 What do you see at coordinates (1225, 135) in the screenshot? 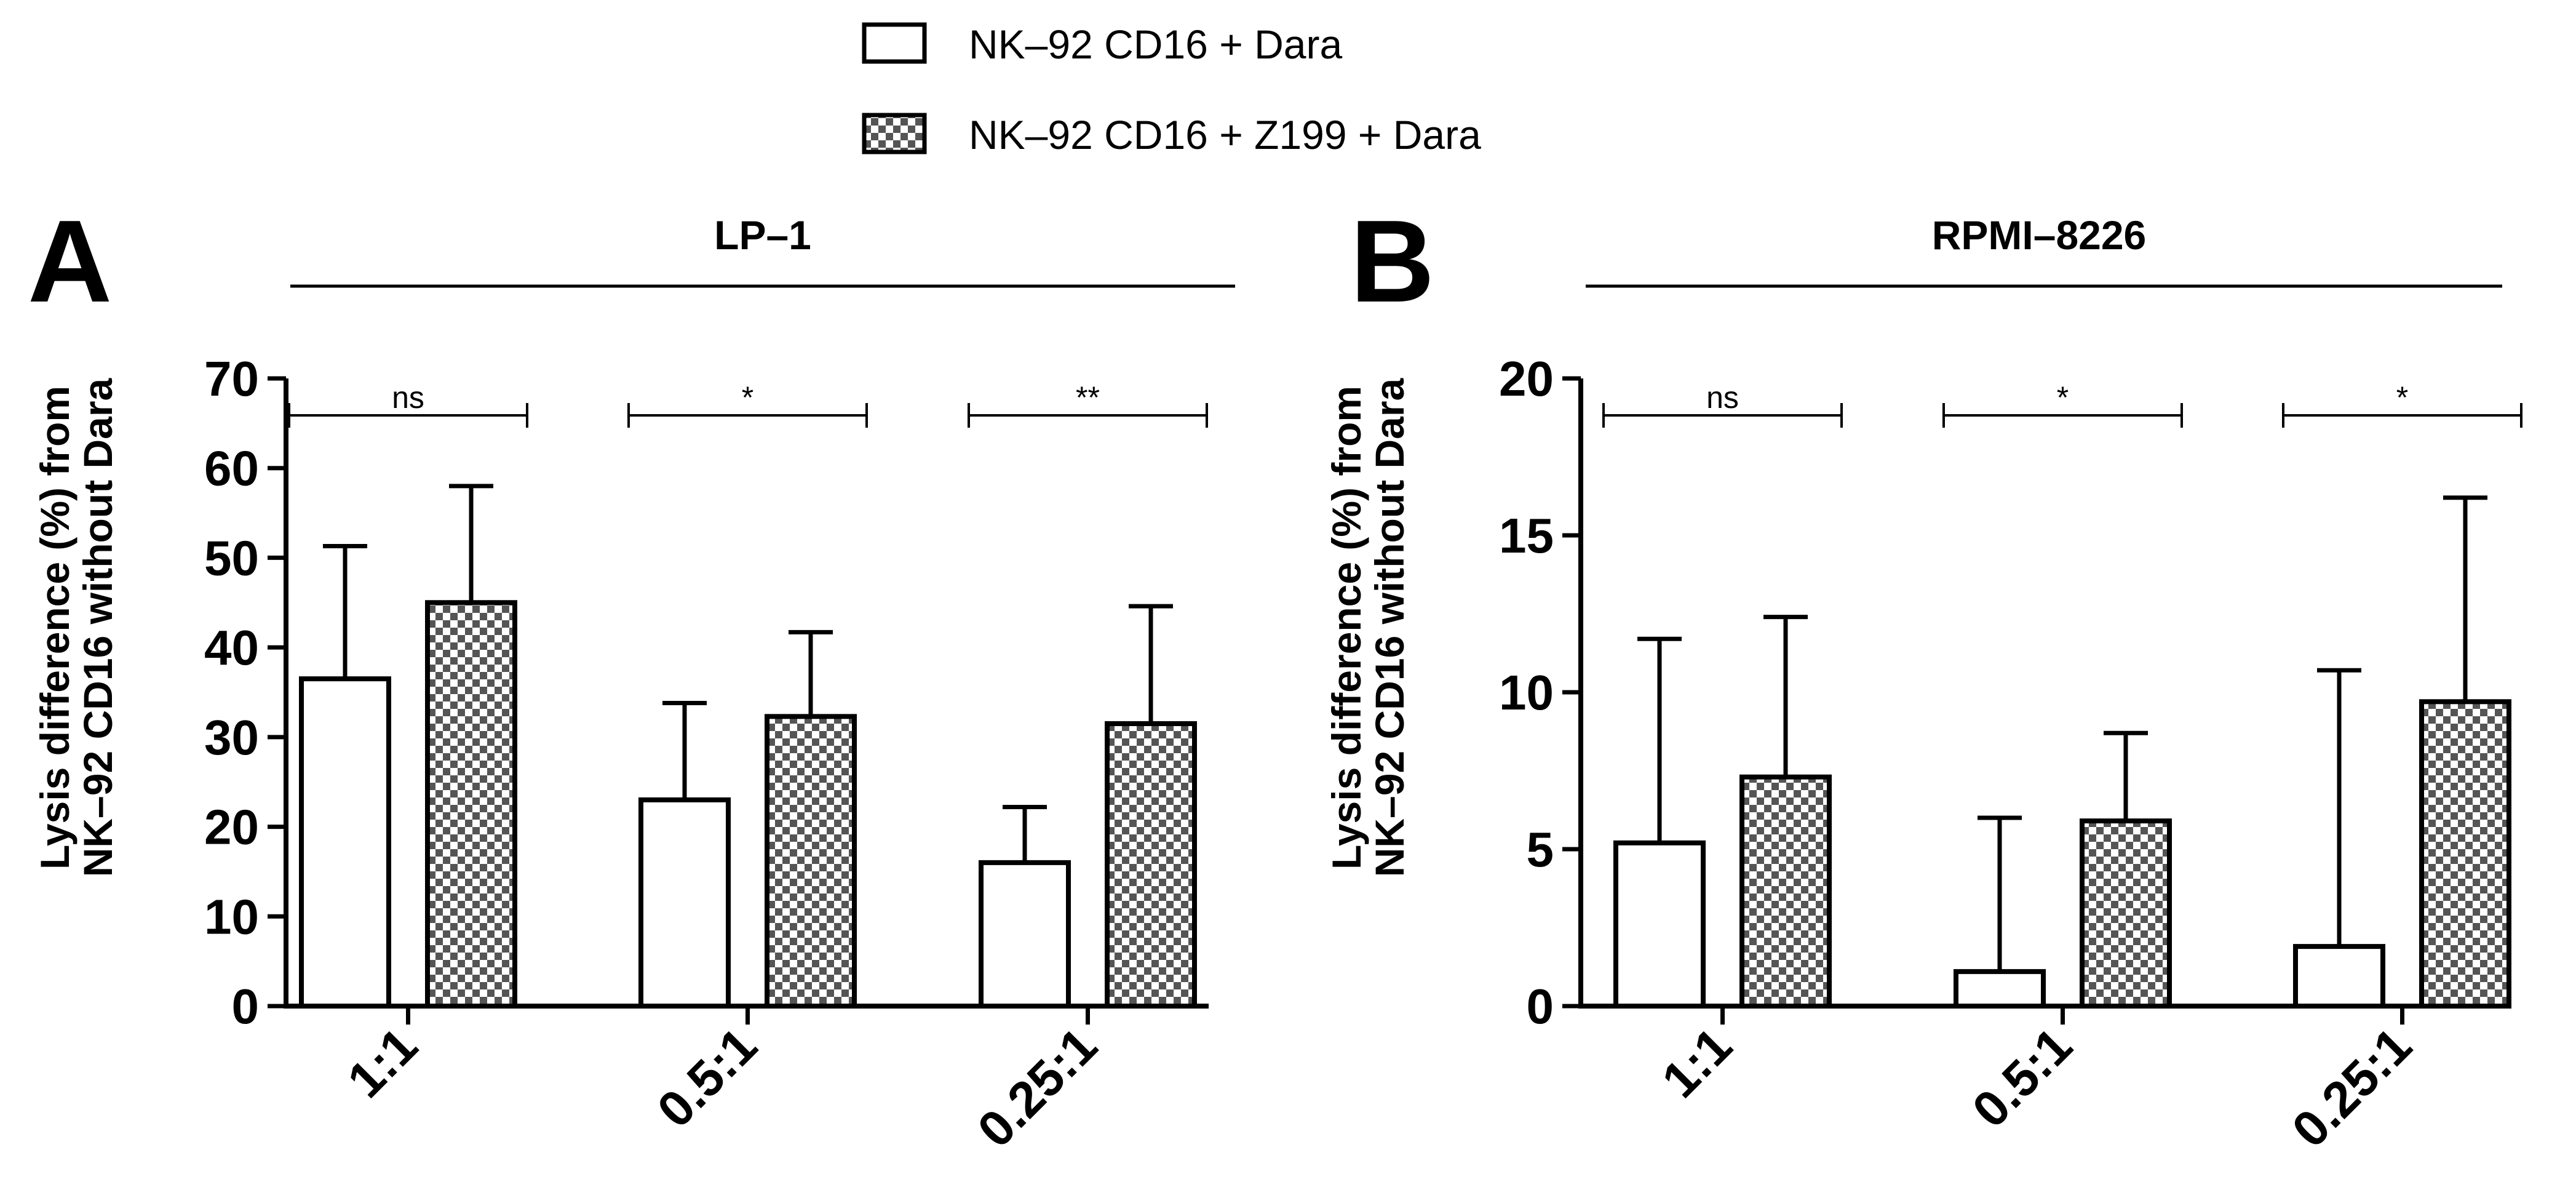
I see `legend-label-checker: NK–92 CD16 + Z199 + Dara` at bounding box center [1225, 135].